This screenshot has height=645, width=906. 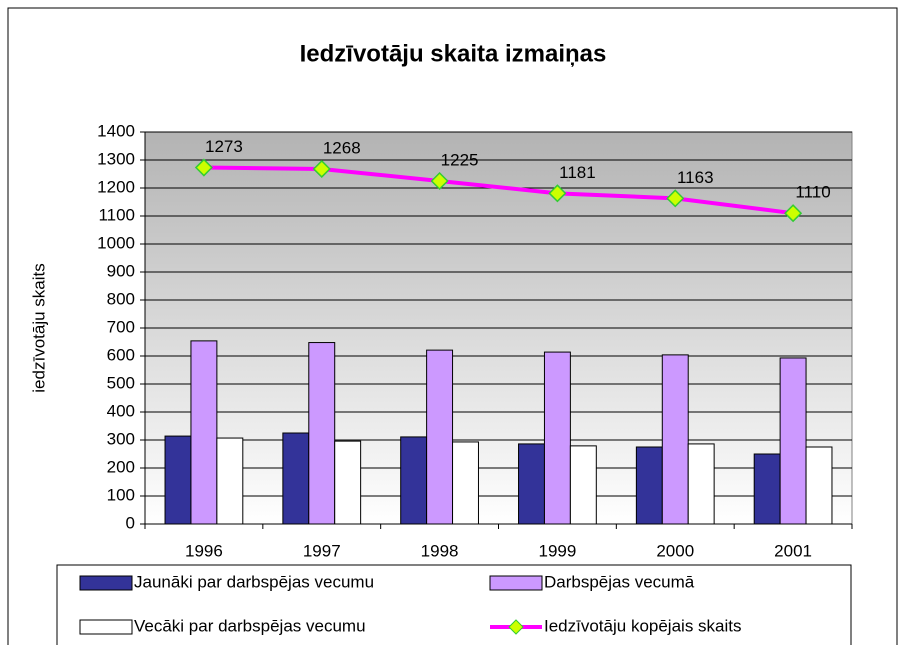 I want to click on y-tick-label: 800, so click(x=121, y=298).